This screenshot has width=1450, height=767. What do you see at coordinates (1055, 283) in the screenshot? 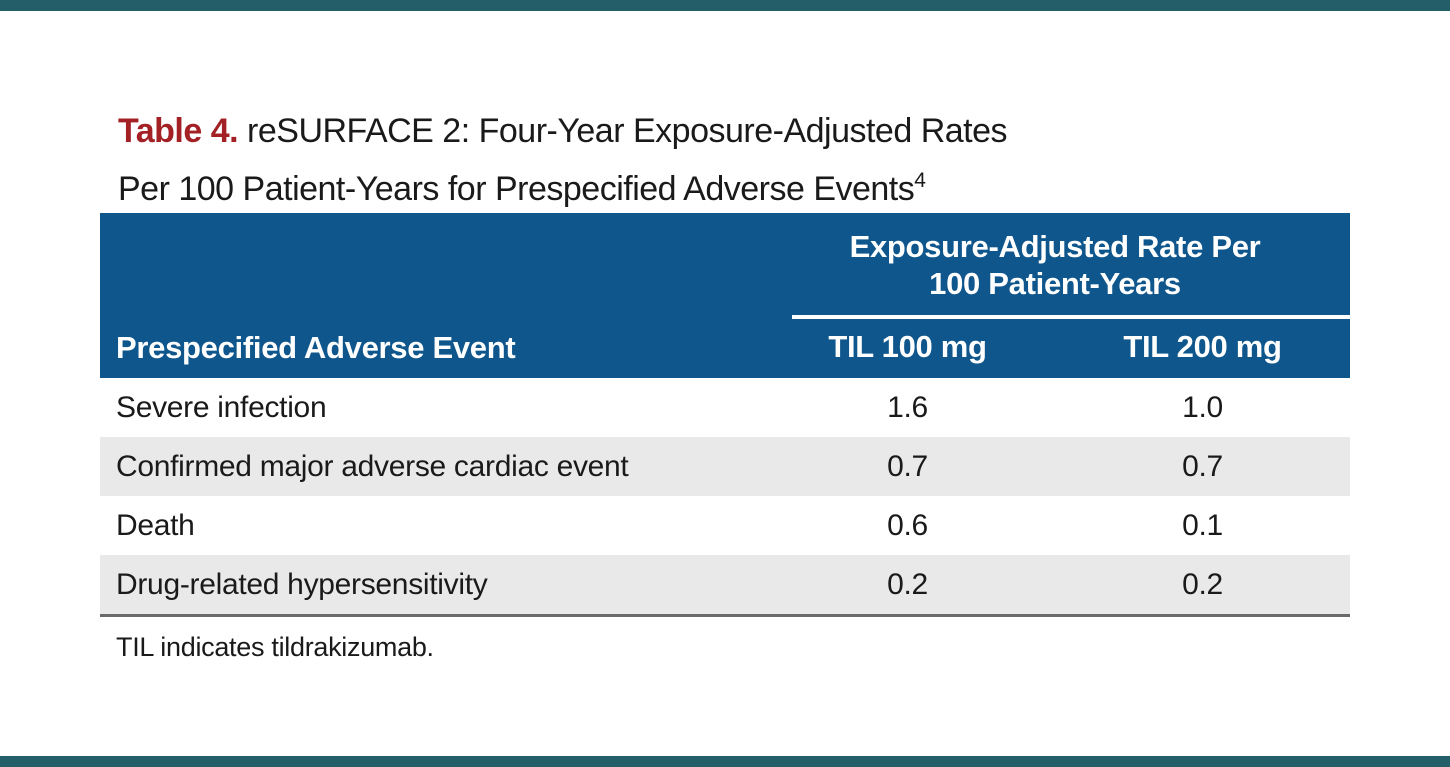
I see `group-header-line2: 100 Patient-Years` at bounding box center [1055, 283].